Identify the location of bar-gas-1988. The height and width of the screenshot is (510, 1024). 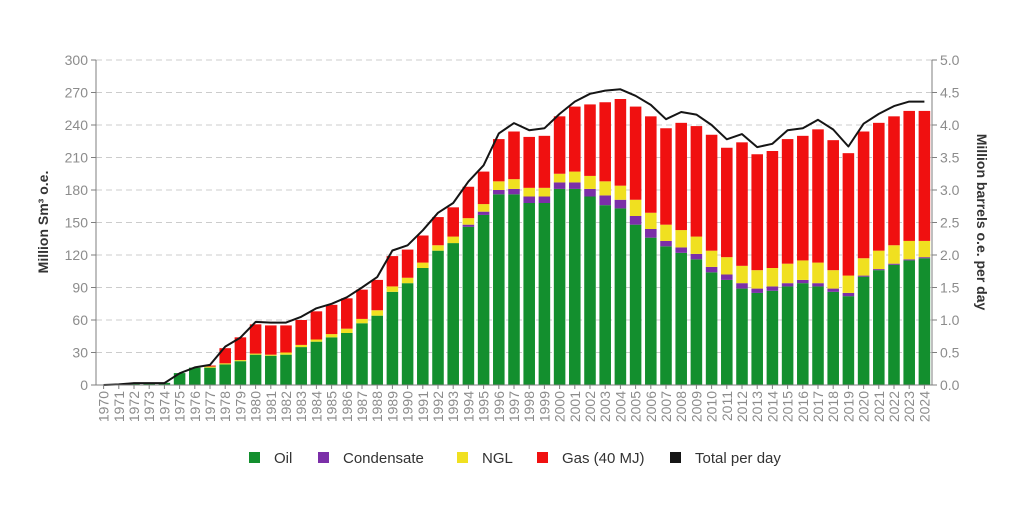
(377, 295).